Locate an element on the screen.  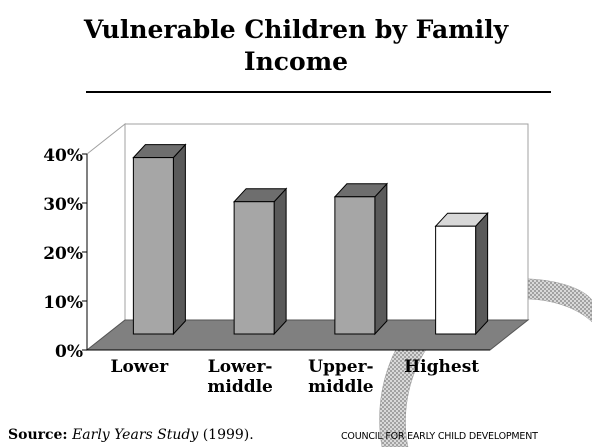
x-tick-label-line: Lower is located at coordinates (140, 367).